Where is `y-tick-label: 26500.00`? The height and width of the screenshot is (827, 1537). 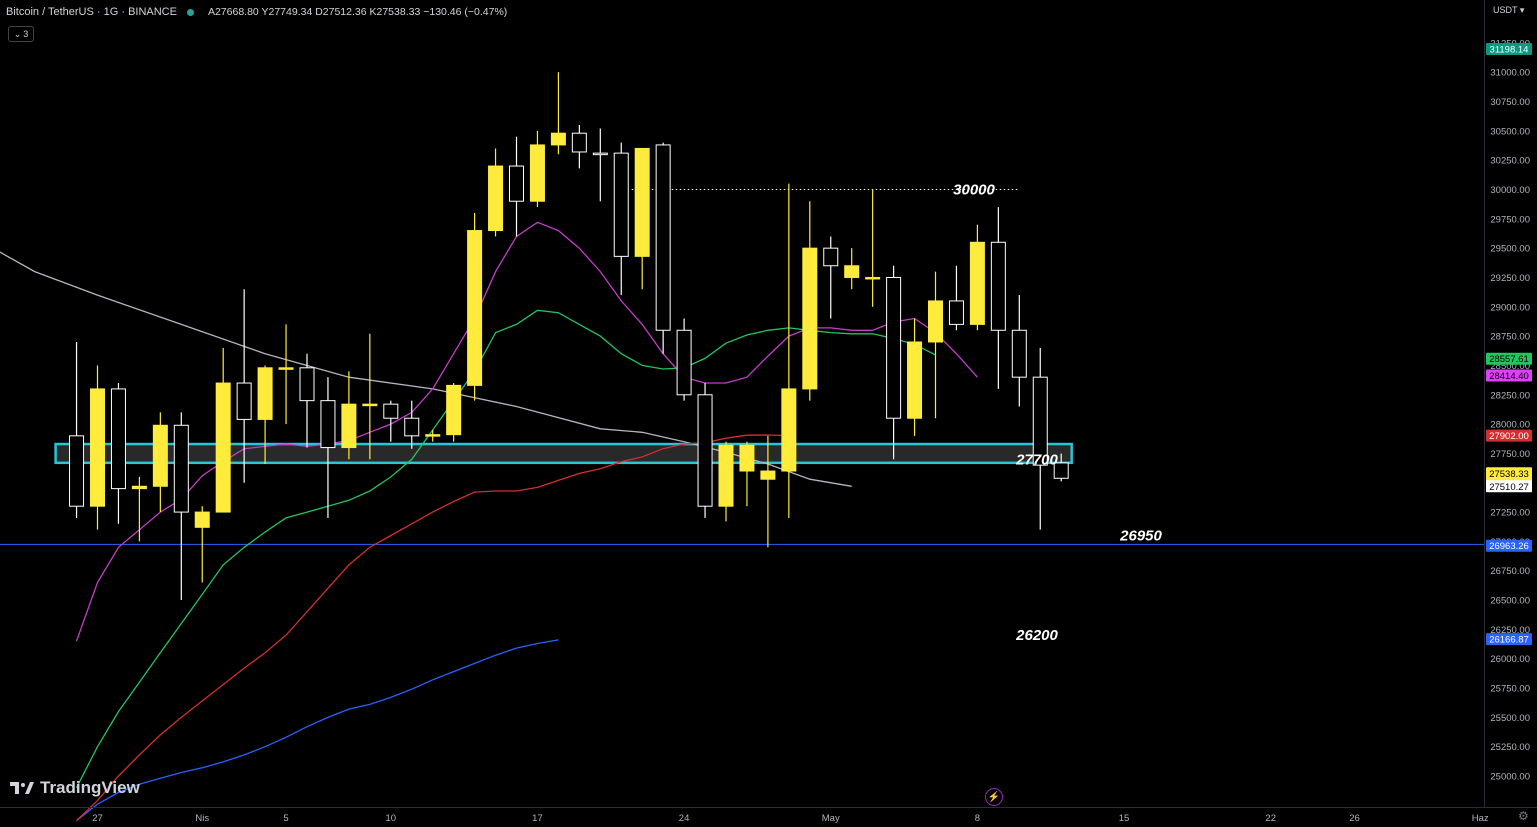
y-tick-label: 26500.00 is located at coordinates (1510, 601).